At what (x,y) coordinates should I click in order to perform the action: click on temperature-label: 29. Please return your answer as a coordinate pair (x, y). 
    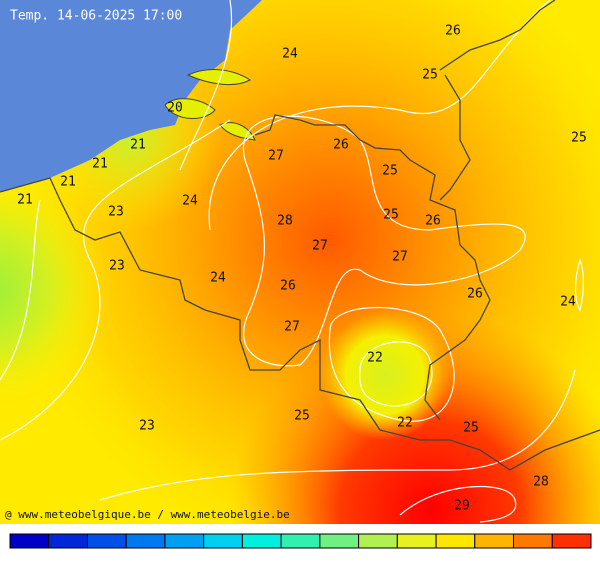
    Looking at the image, I should click on (462, 506).